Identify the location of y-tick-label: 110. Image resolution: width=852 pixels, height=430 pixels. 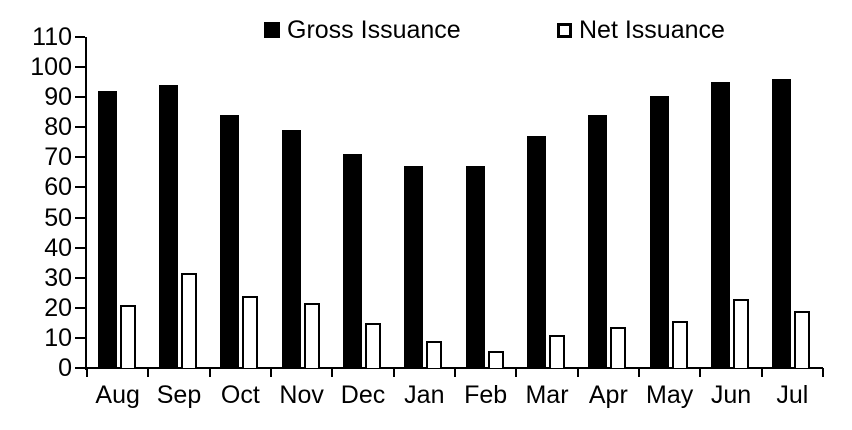
(52, 37).